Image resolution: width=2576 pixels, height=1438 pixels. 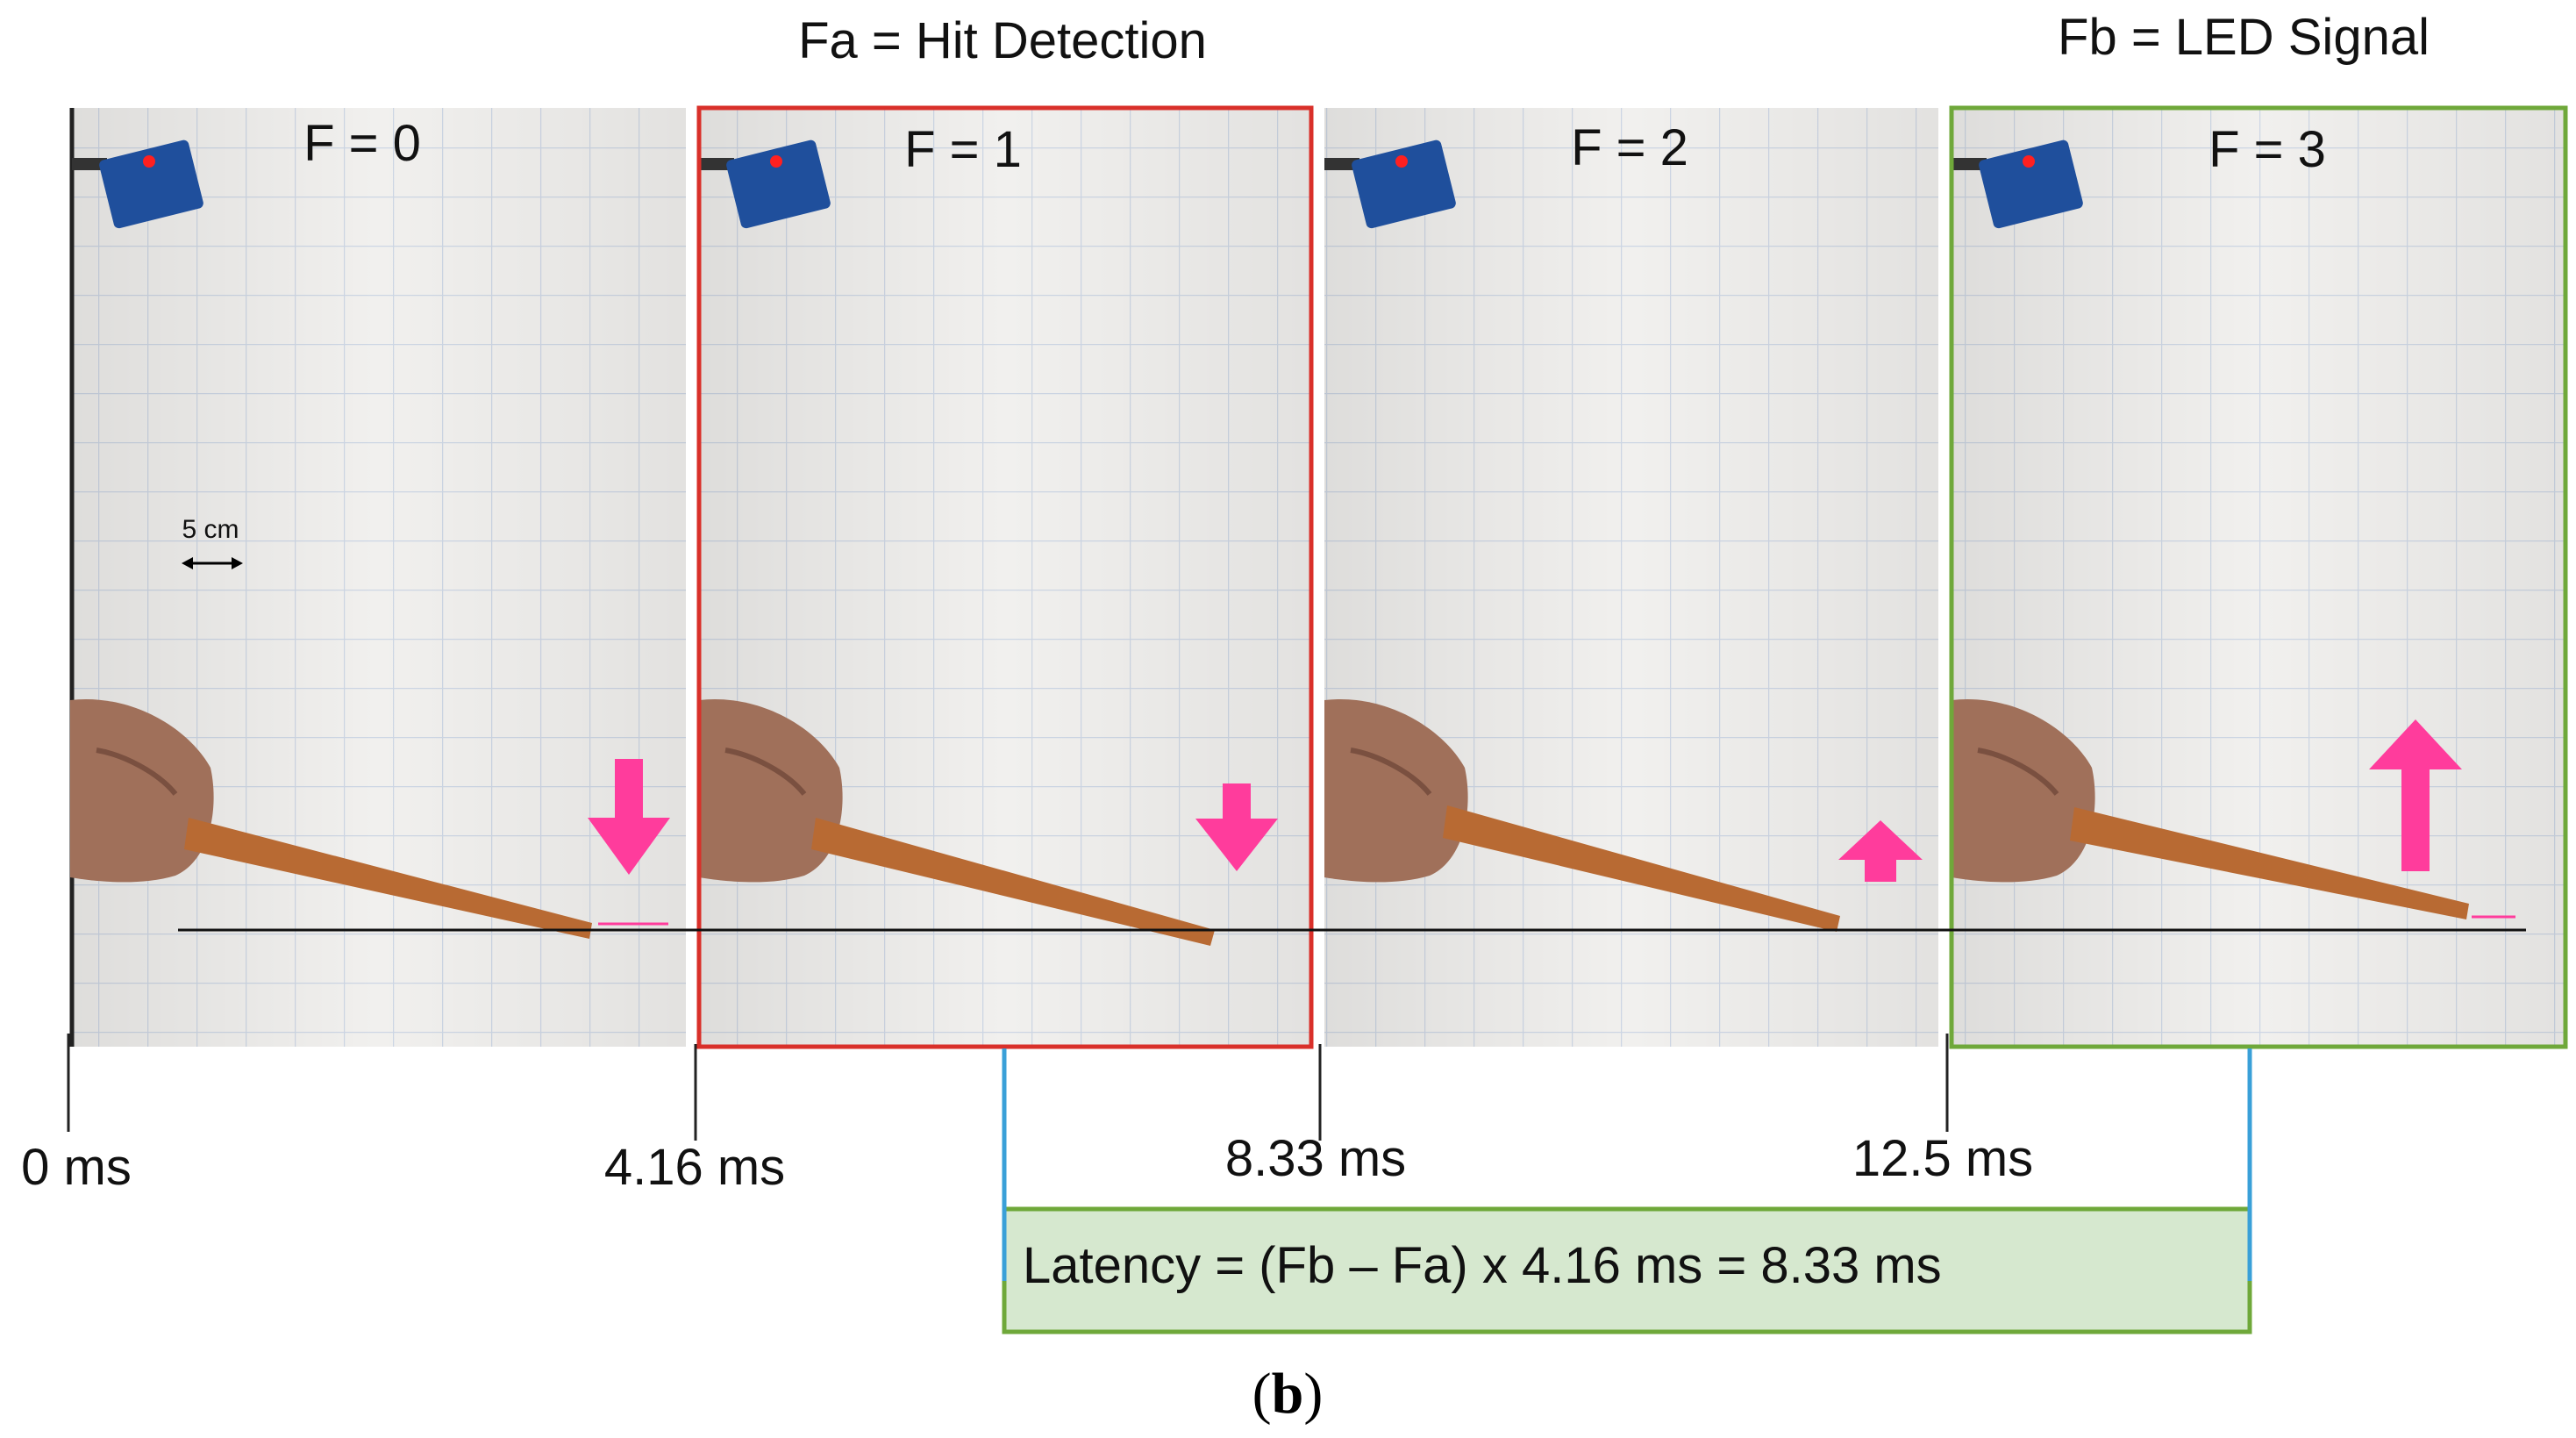 I want to click on scale-indicator: 5 cm, so click(x=213, y=542).